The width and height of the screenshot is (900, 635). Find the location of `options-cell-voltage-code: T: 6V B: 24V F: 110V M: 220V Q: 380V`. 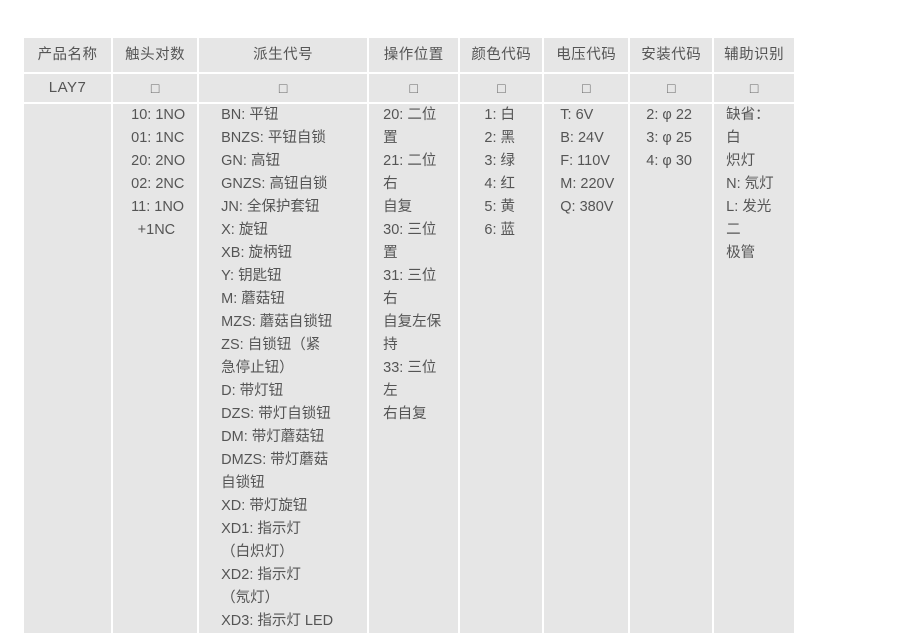

options-cell-voltage-code: T: 6V B: 24V F: 110V M: 220V Q: 380V is located at coordinates (586, 368).